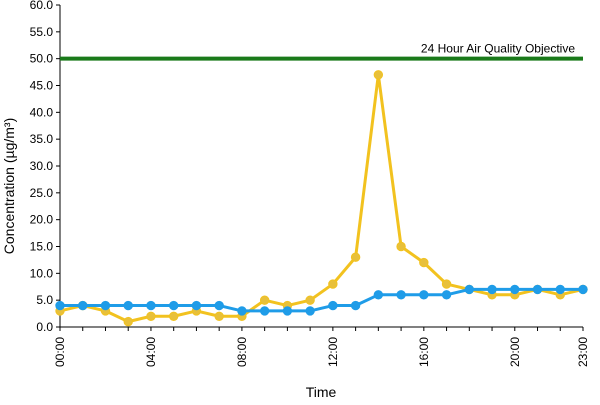 The image size is (600, 405). Describe the element at coordinates (242, 352) in the screenshot. I see `x-tick-label: 08:00` at that location.